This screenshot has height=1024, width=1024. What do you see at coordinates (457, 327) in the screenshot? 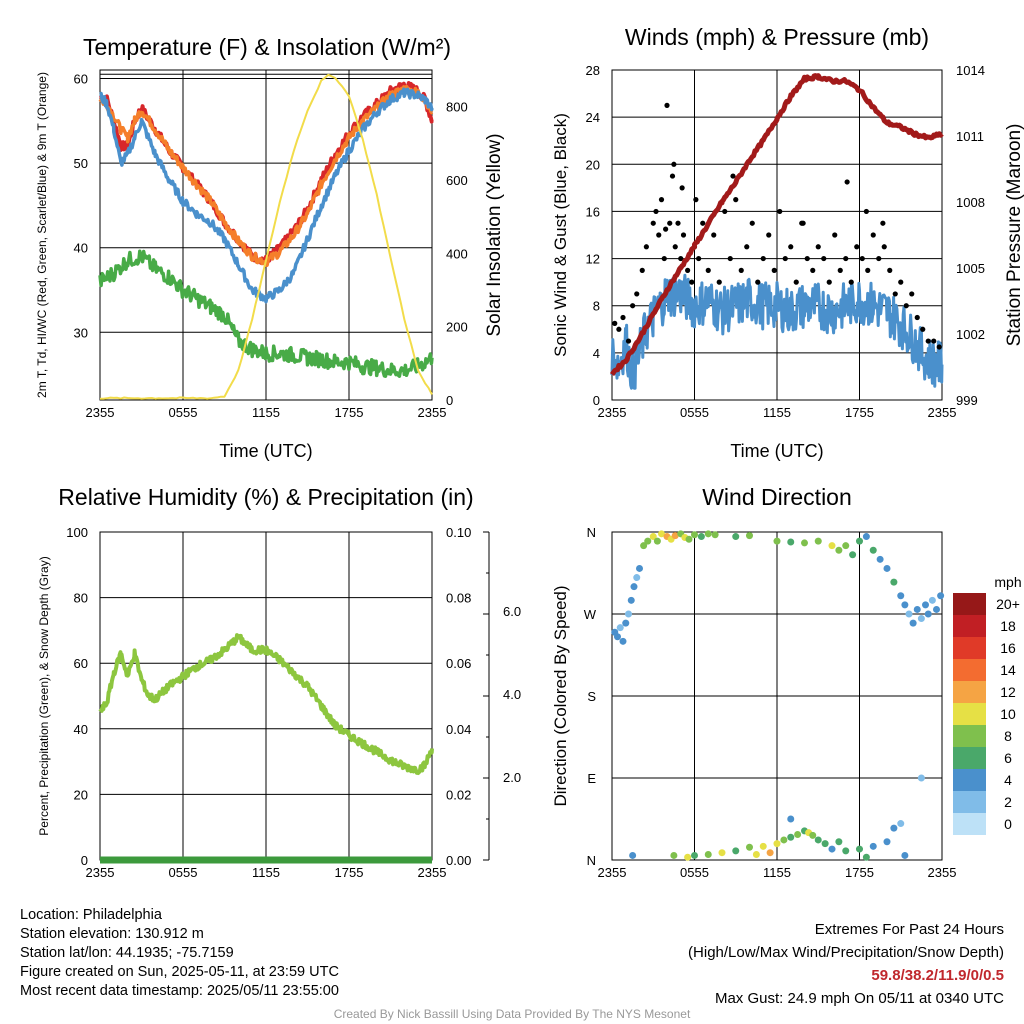
I see `temperature-chart-y-right-tick-label: 200` at bounding box center [457, 327].